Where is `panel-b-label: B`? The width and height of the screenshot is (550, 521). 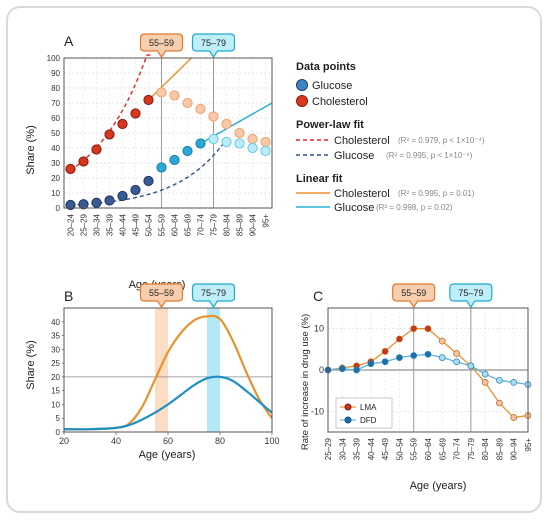 panel-b-label: B is located at coordinates (68, 296).